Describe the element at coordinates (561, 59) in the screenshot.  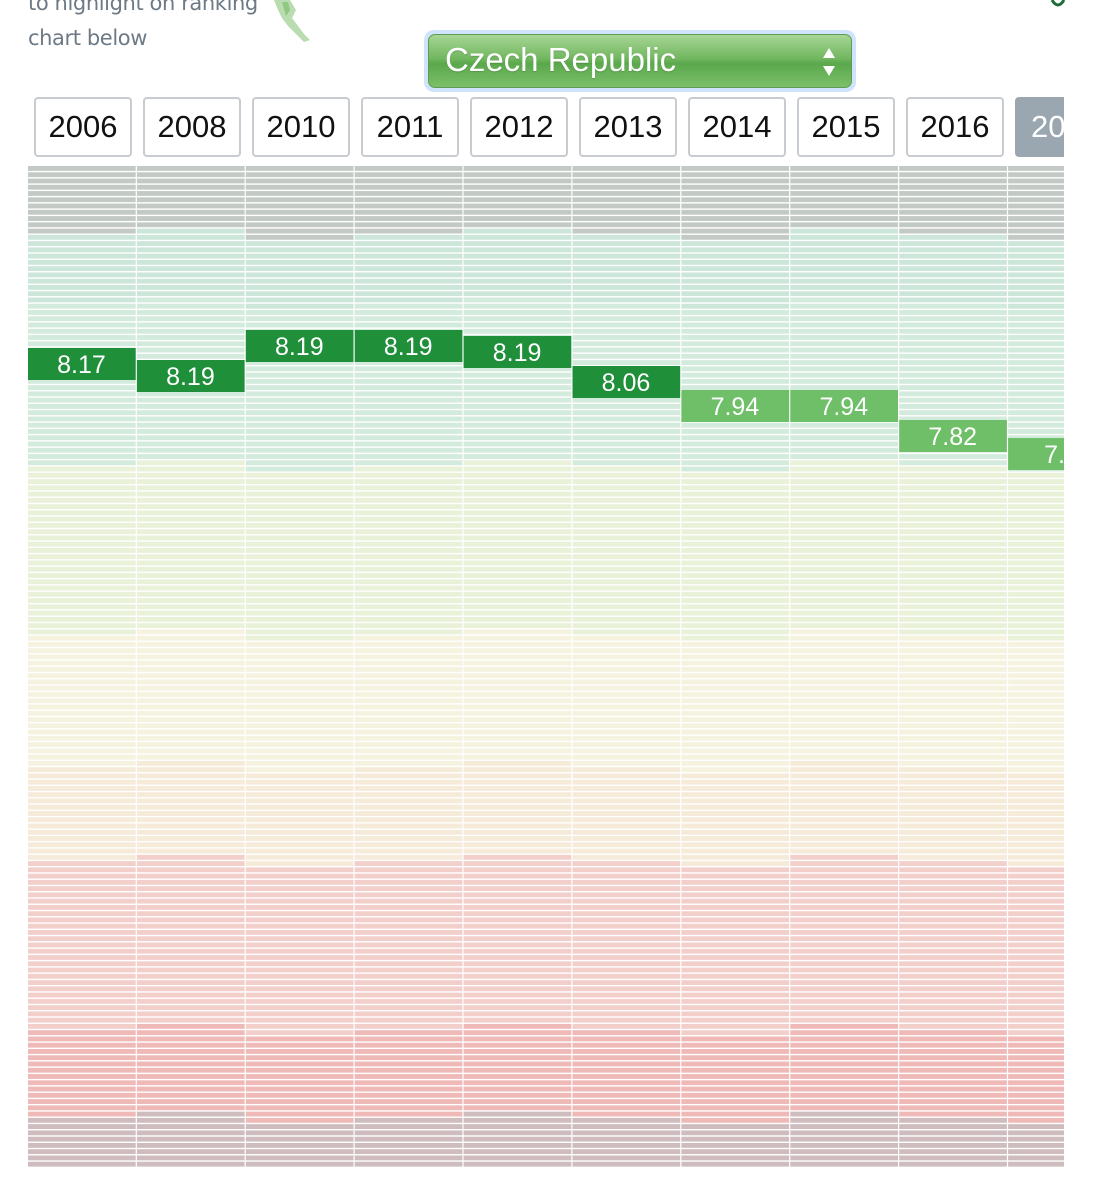
I see `country-select-value: Czech Republic` at that location.